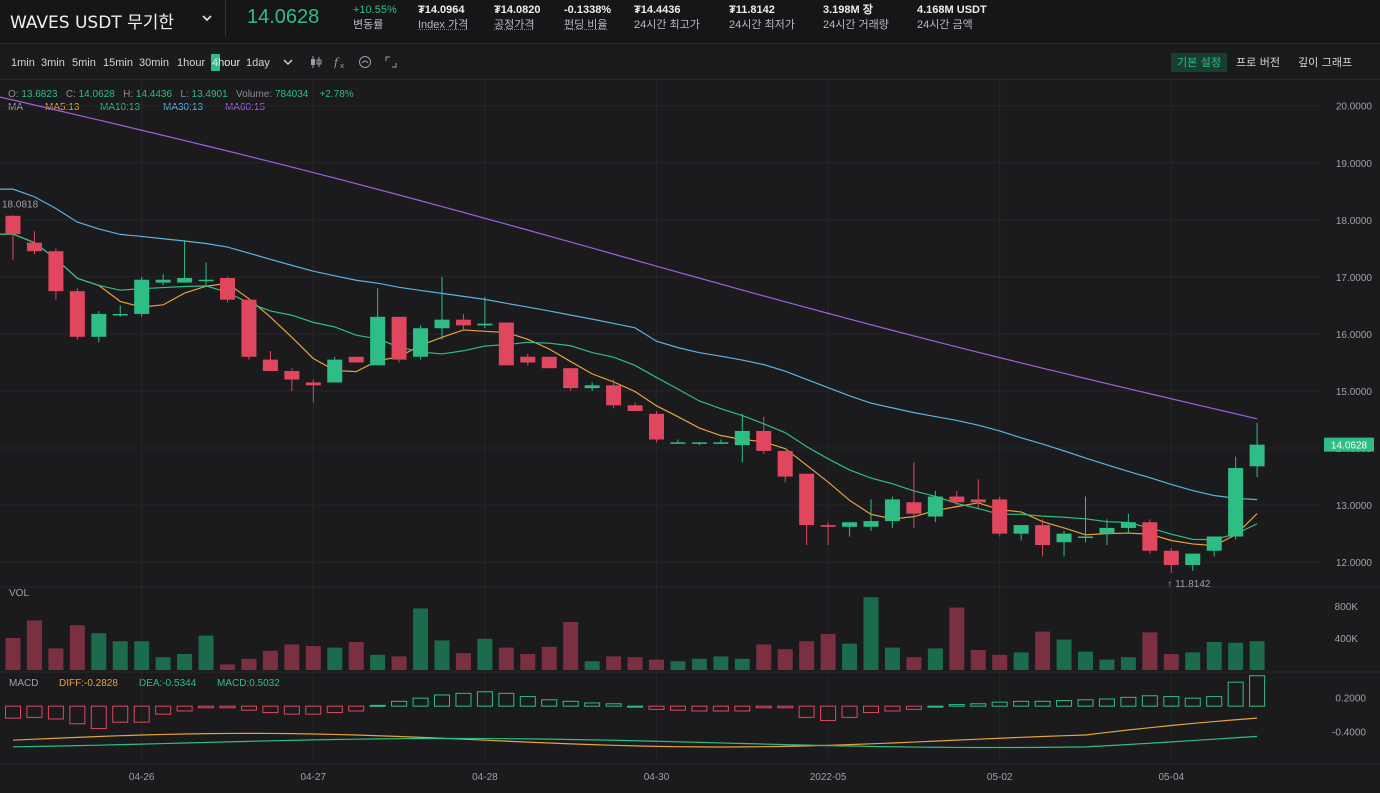 This screenshot has width=1380, height=793. What do you see at coordinates (443, 25) in the screenshot?
I see `stat-index-price-label: Index 가격` at bounding box center [443, 25].